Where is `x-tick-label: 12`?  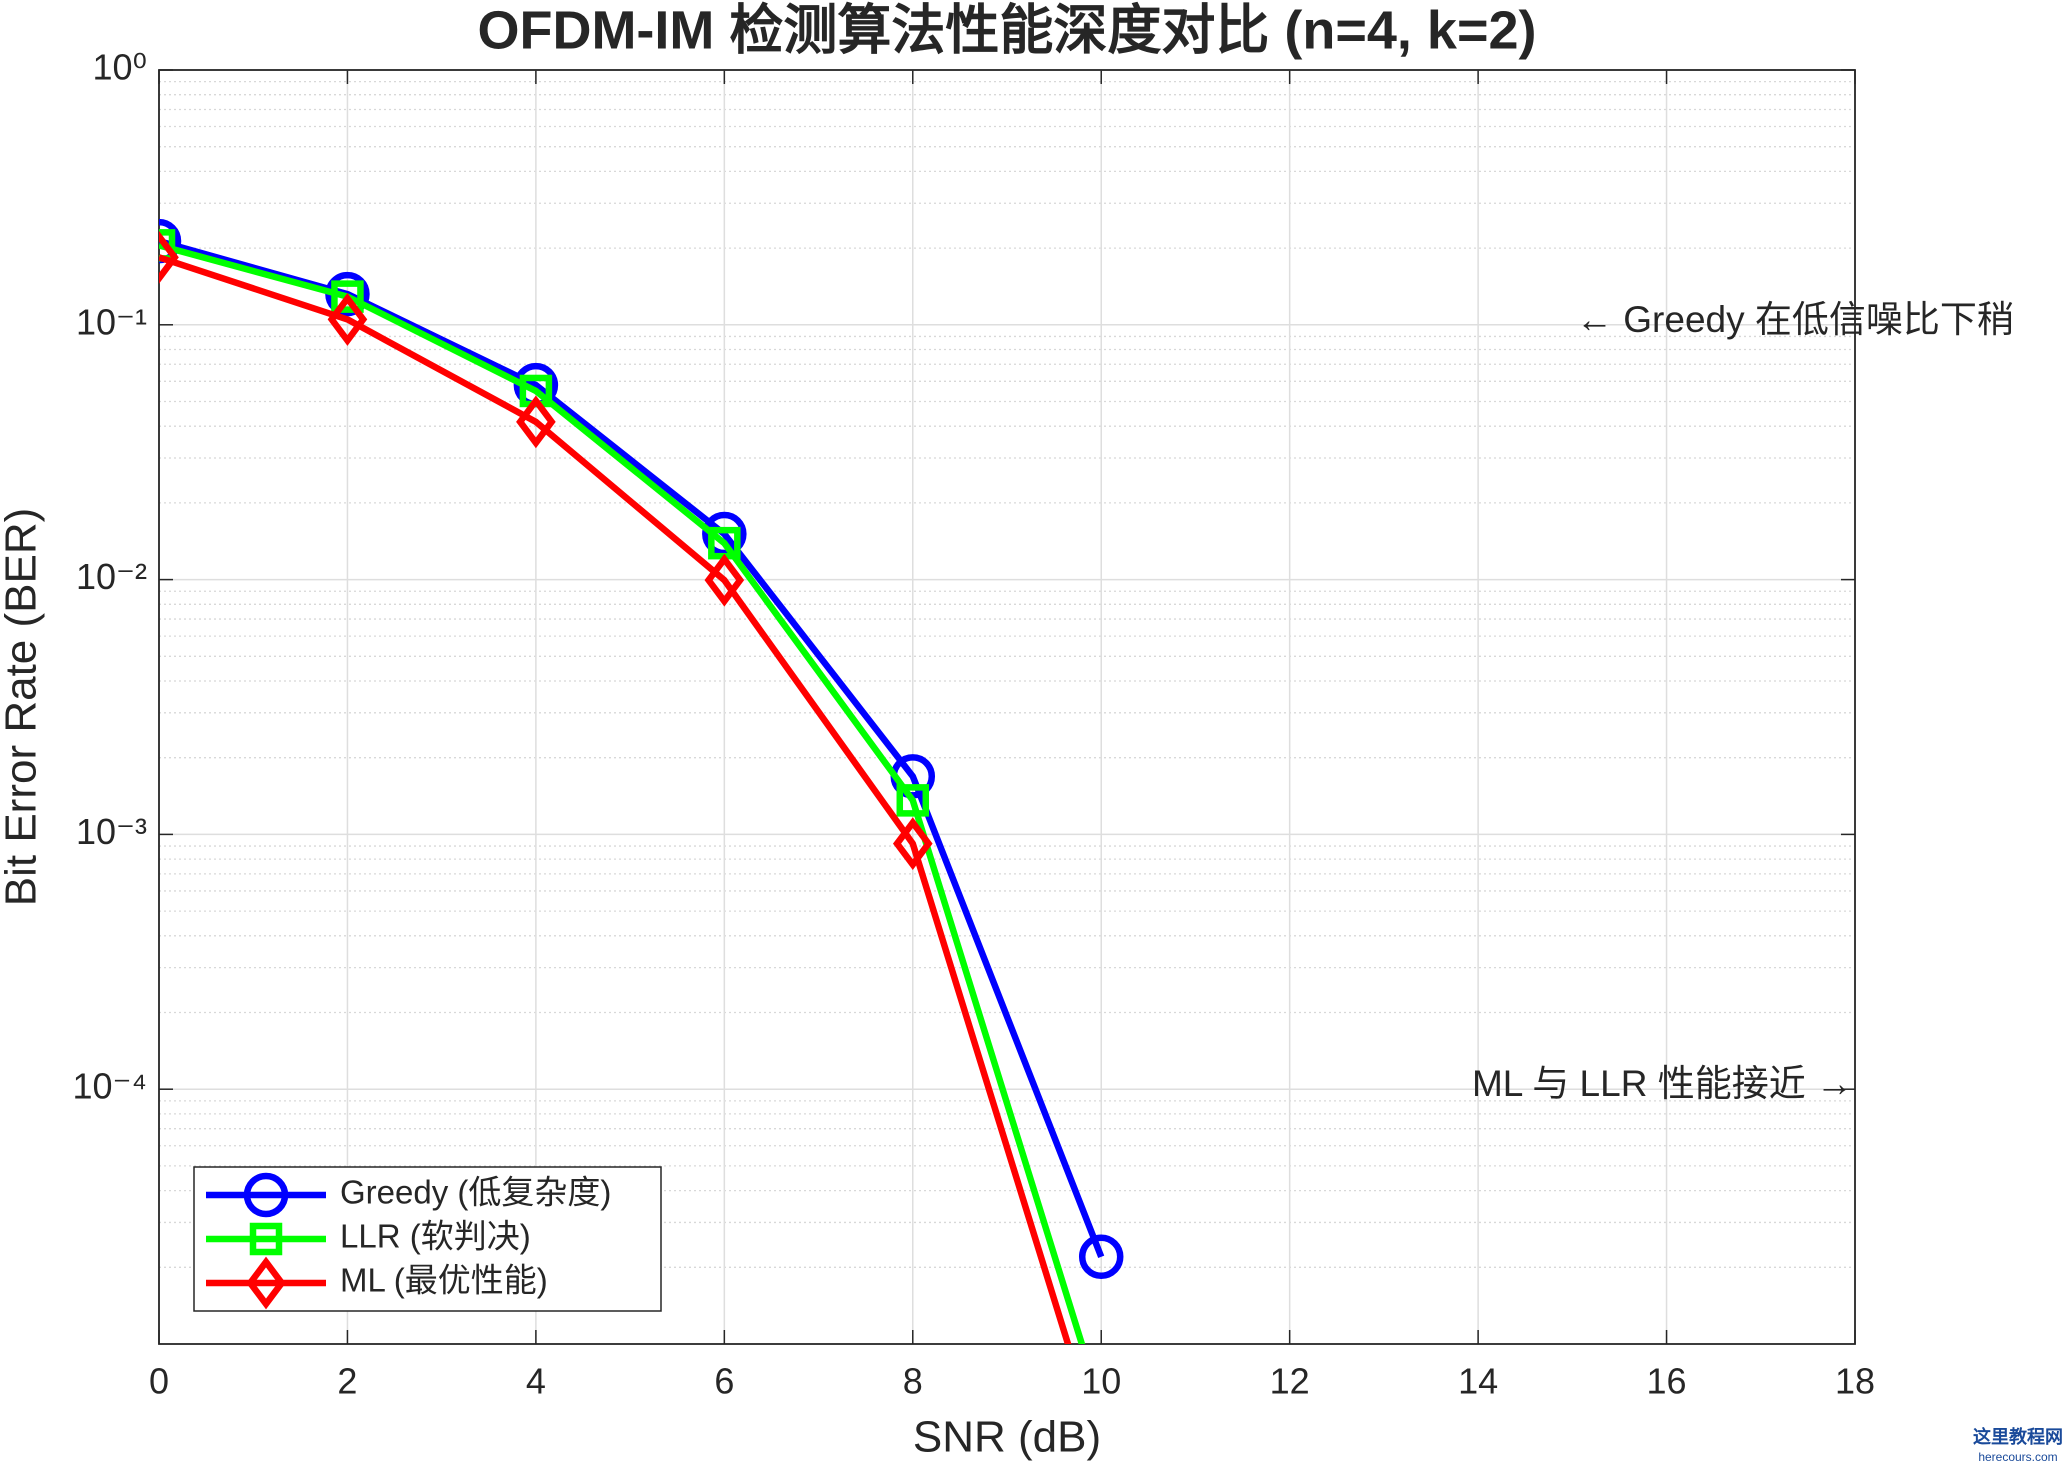 x-tick-label: 12 is located at coordinates (1290, 1381).